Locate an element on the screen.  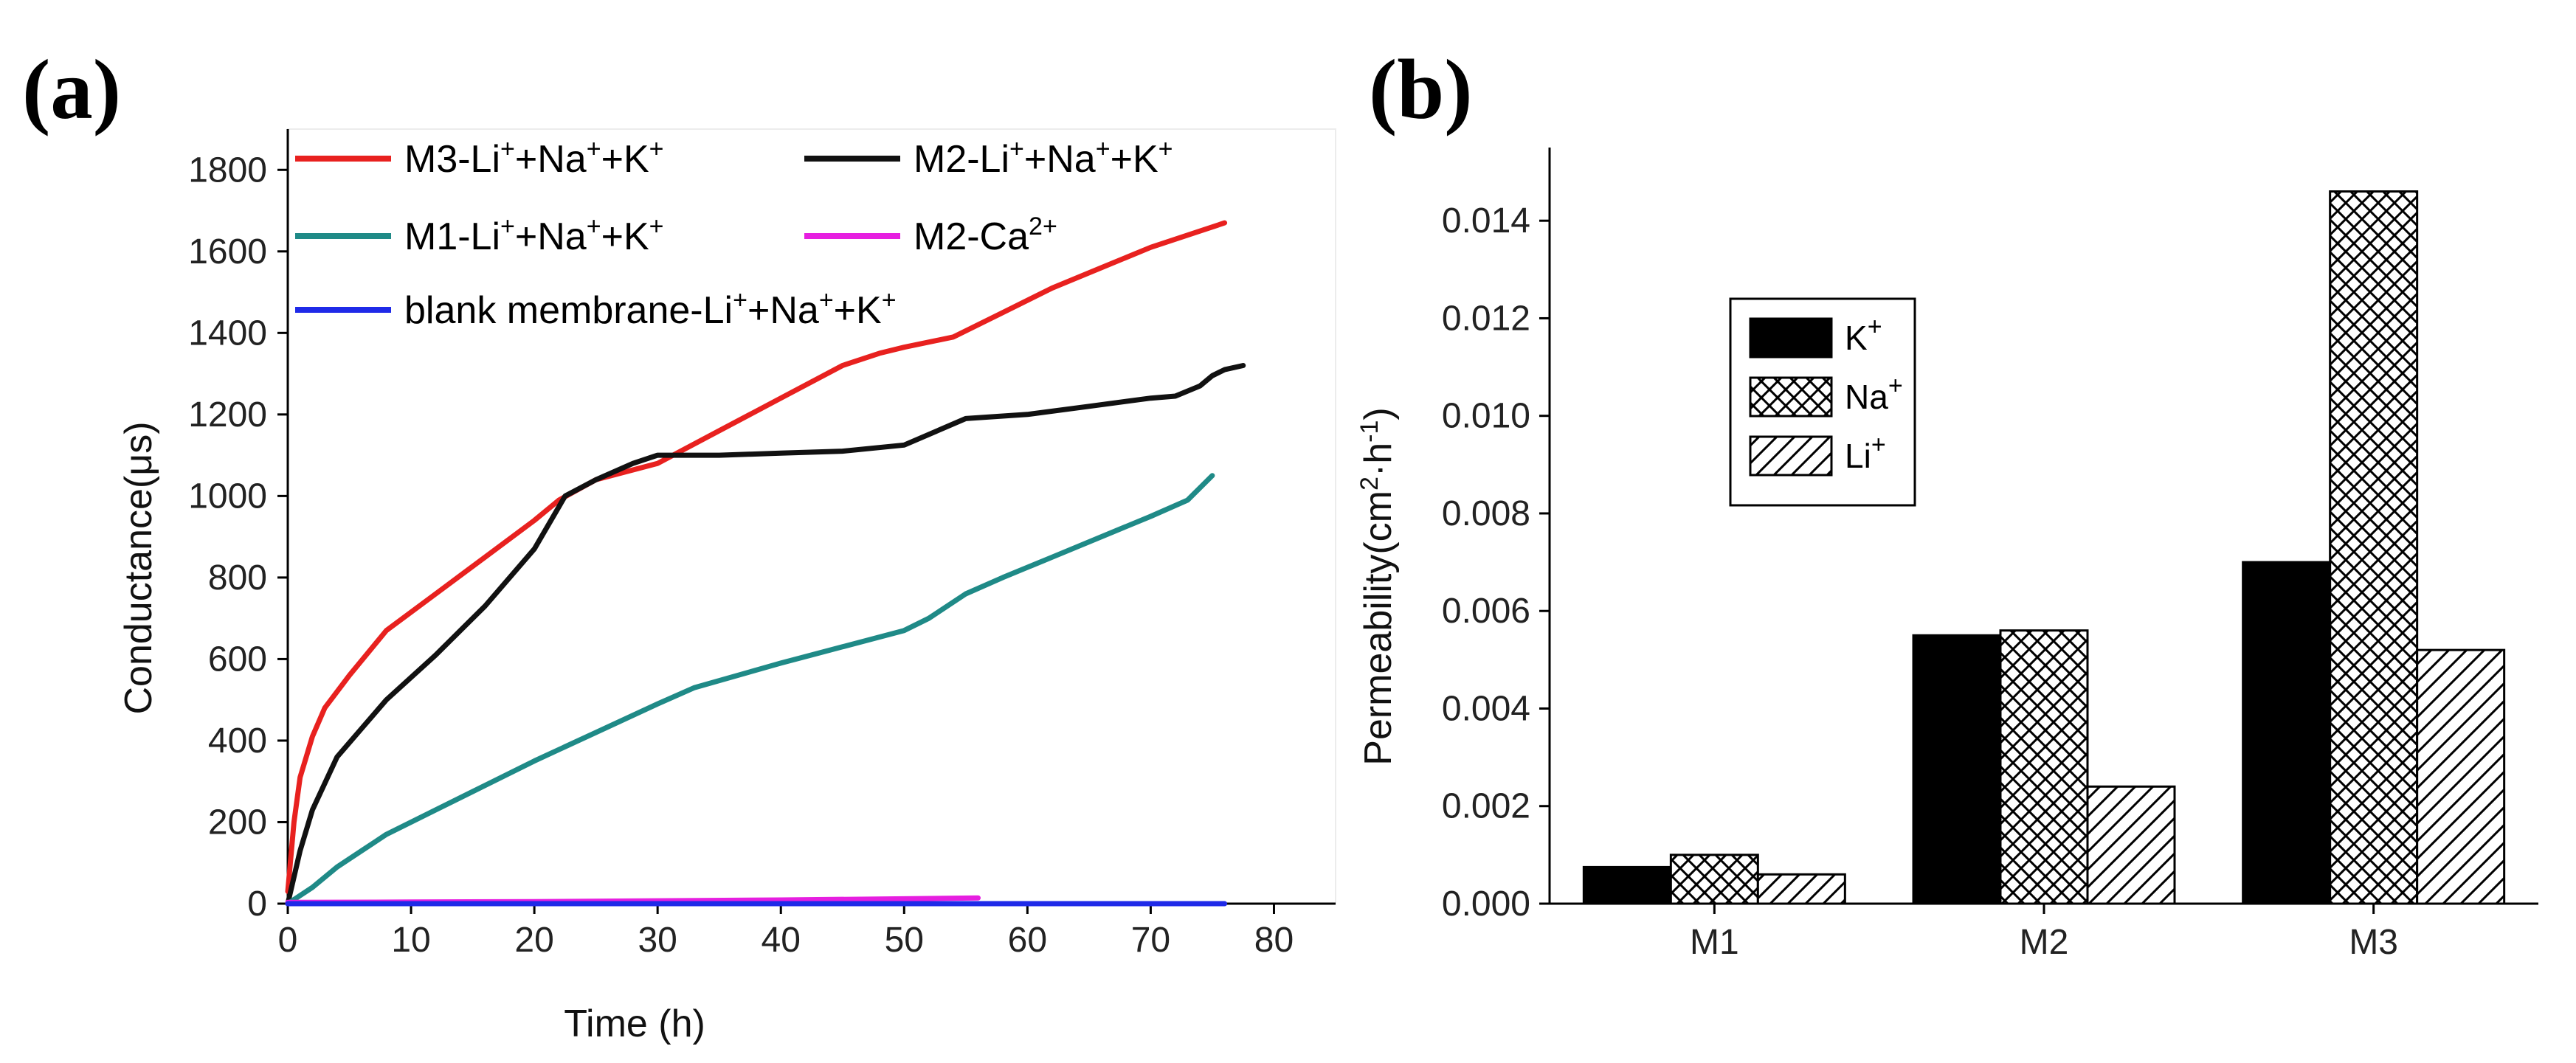
x-tick-label-a: 30 is located at coordinates (657, 940).